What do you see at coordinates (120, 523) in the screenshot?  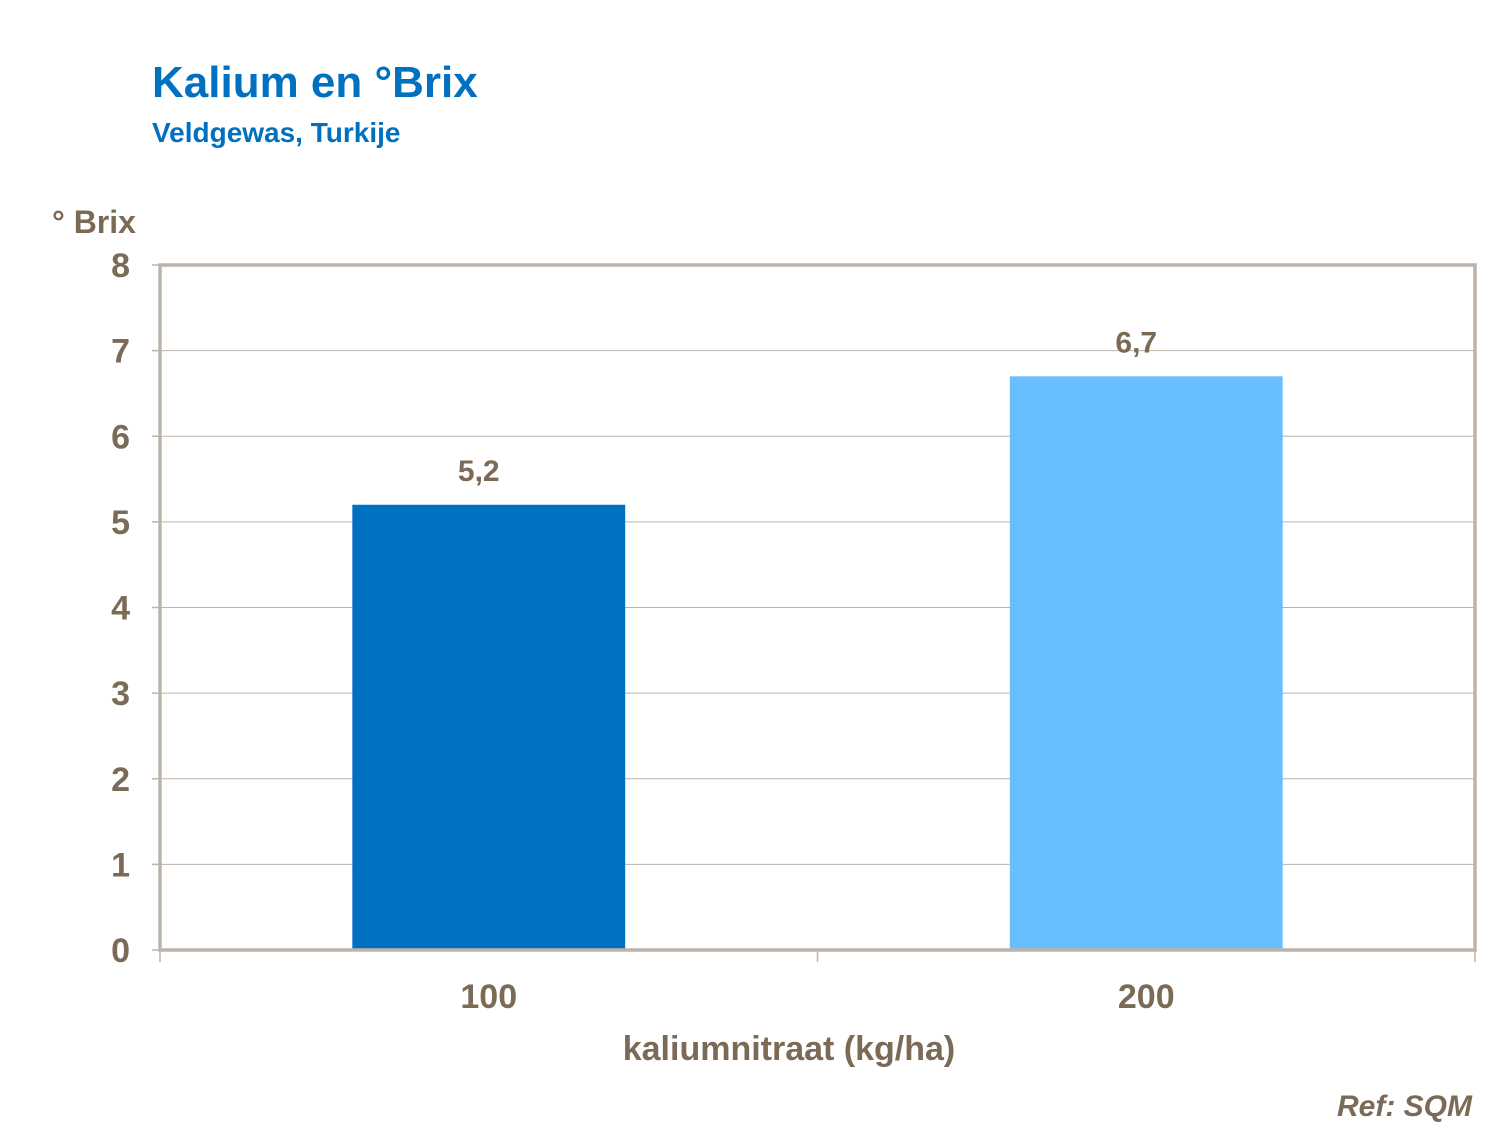 I see `y-tick-label: 5` at bounding box center [120, 523].